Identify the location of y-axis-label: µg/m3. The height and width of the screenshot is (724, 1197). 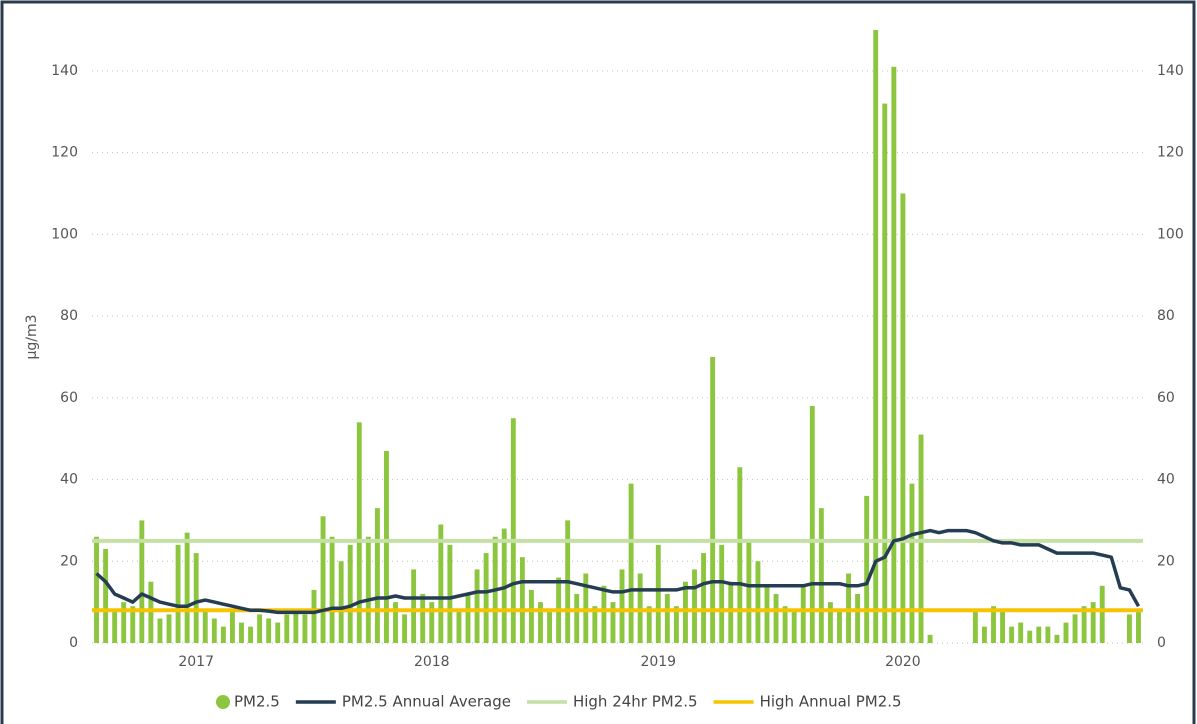
(32, 336).